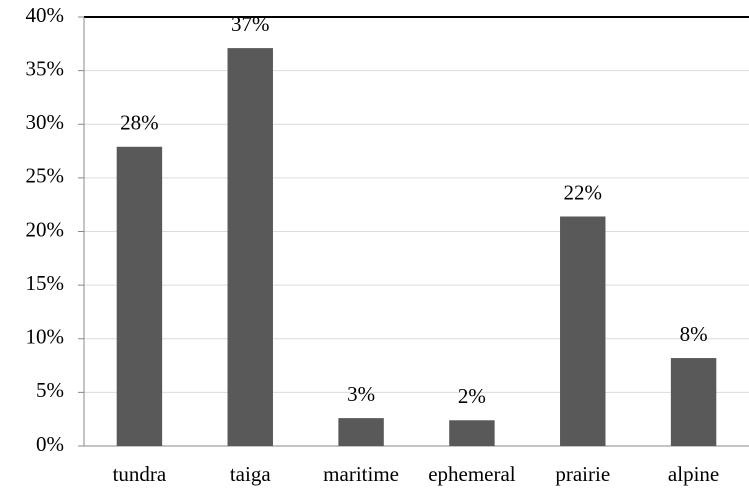 The width and height of the screenshot is (749, 493). Describe the element at coordinates (50, 390) in the screenshot. I see `y-tick-label: 5%` at that location.